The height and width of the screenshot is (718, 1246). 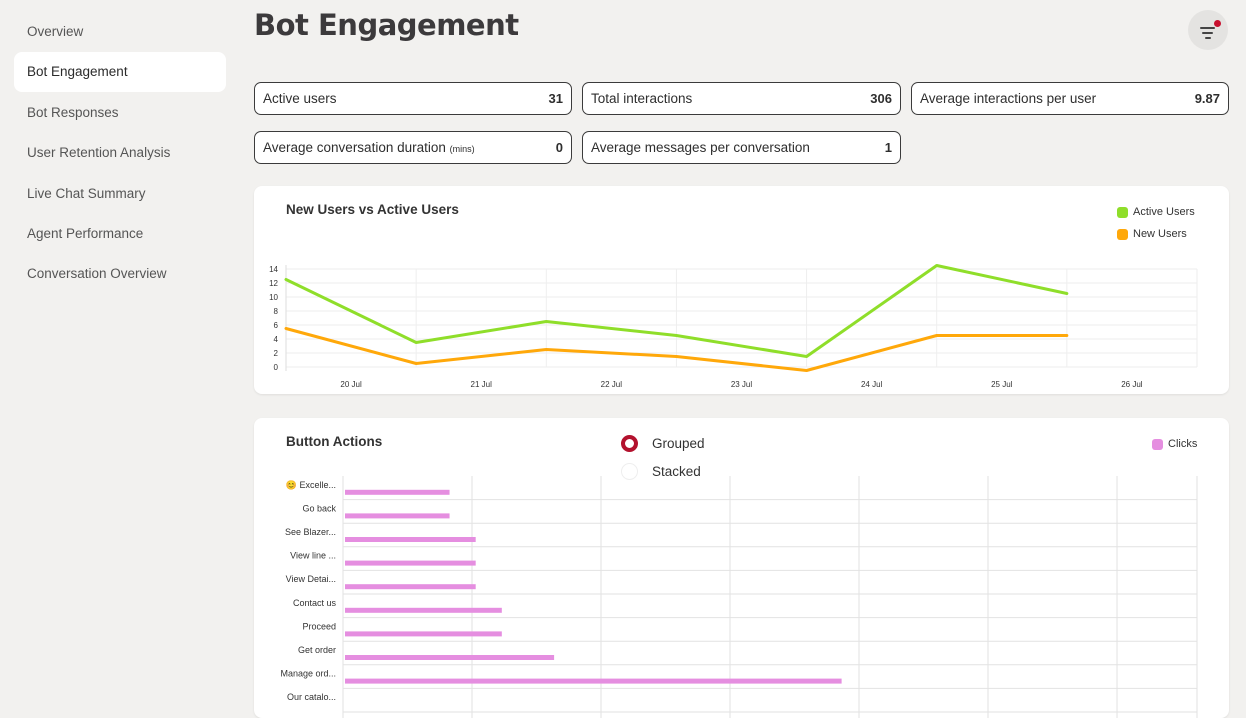 I want to click on legend-clicks: Clicks, so click(x=1174, y=444).